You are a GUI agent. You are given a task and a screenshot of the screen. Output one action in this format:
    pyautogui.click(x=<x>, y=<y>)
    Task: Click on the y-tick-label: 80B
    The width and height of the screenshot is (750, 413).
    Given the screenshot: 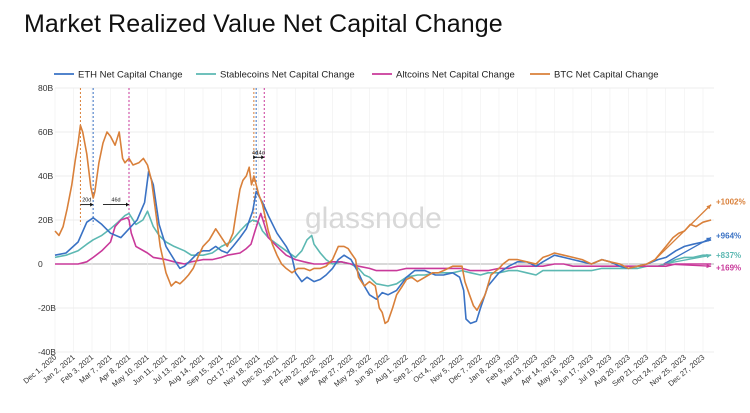 What is the action you would take?
    pyautogui.click(x=45, y=88)
    